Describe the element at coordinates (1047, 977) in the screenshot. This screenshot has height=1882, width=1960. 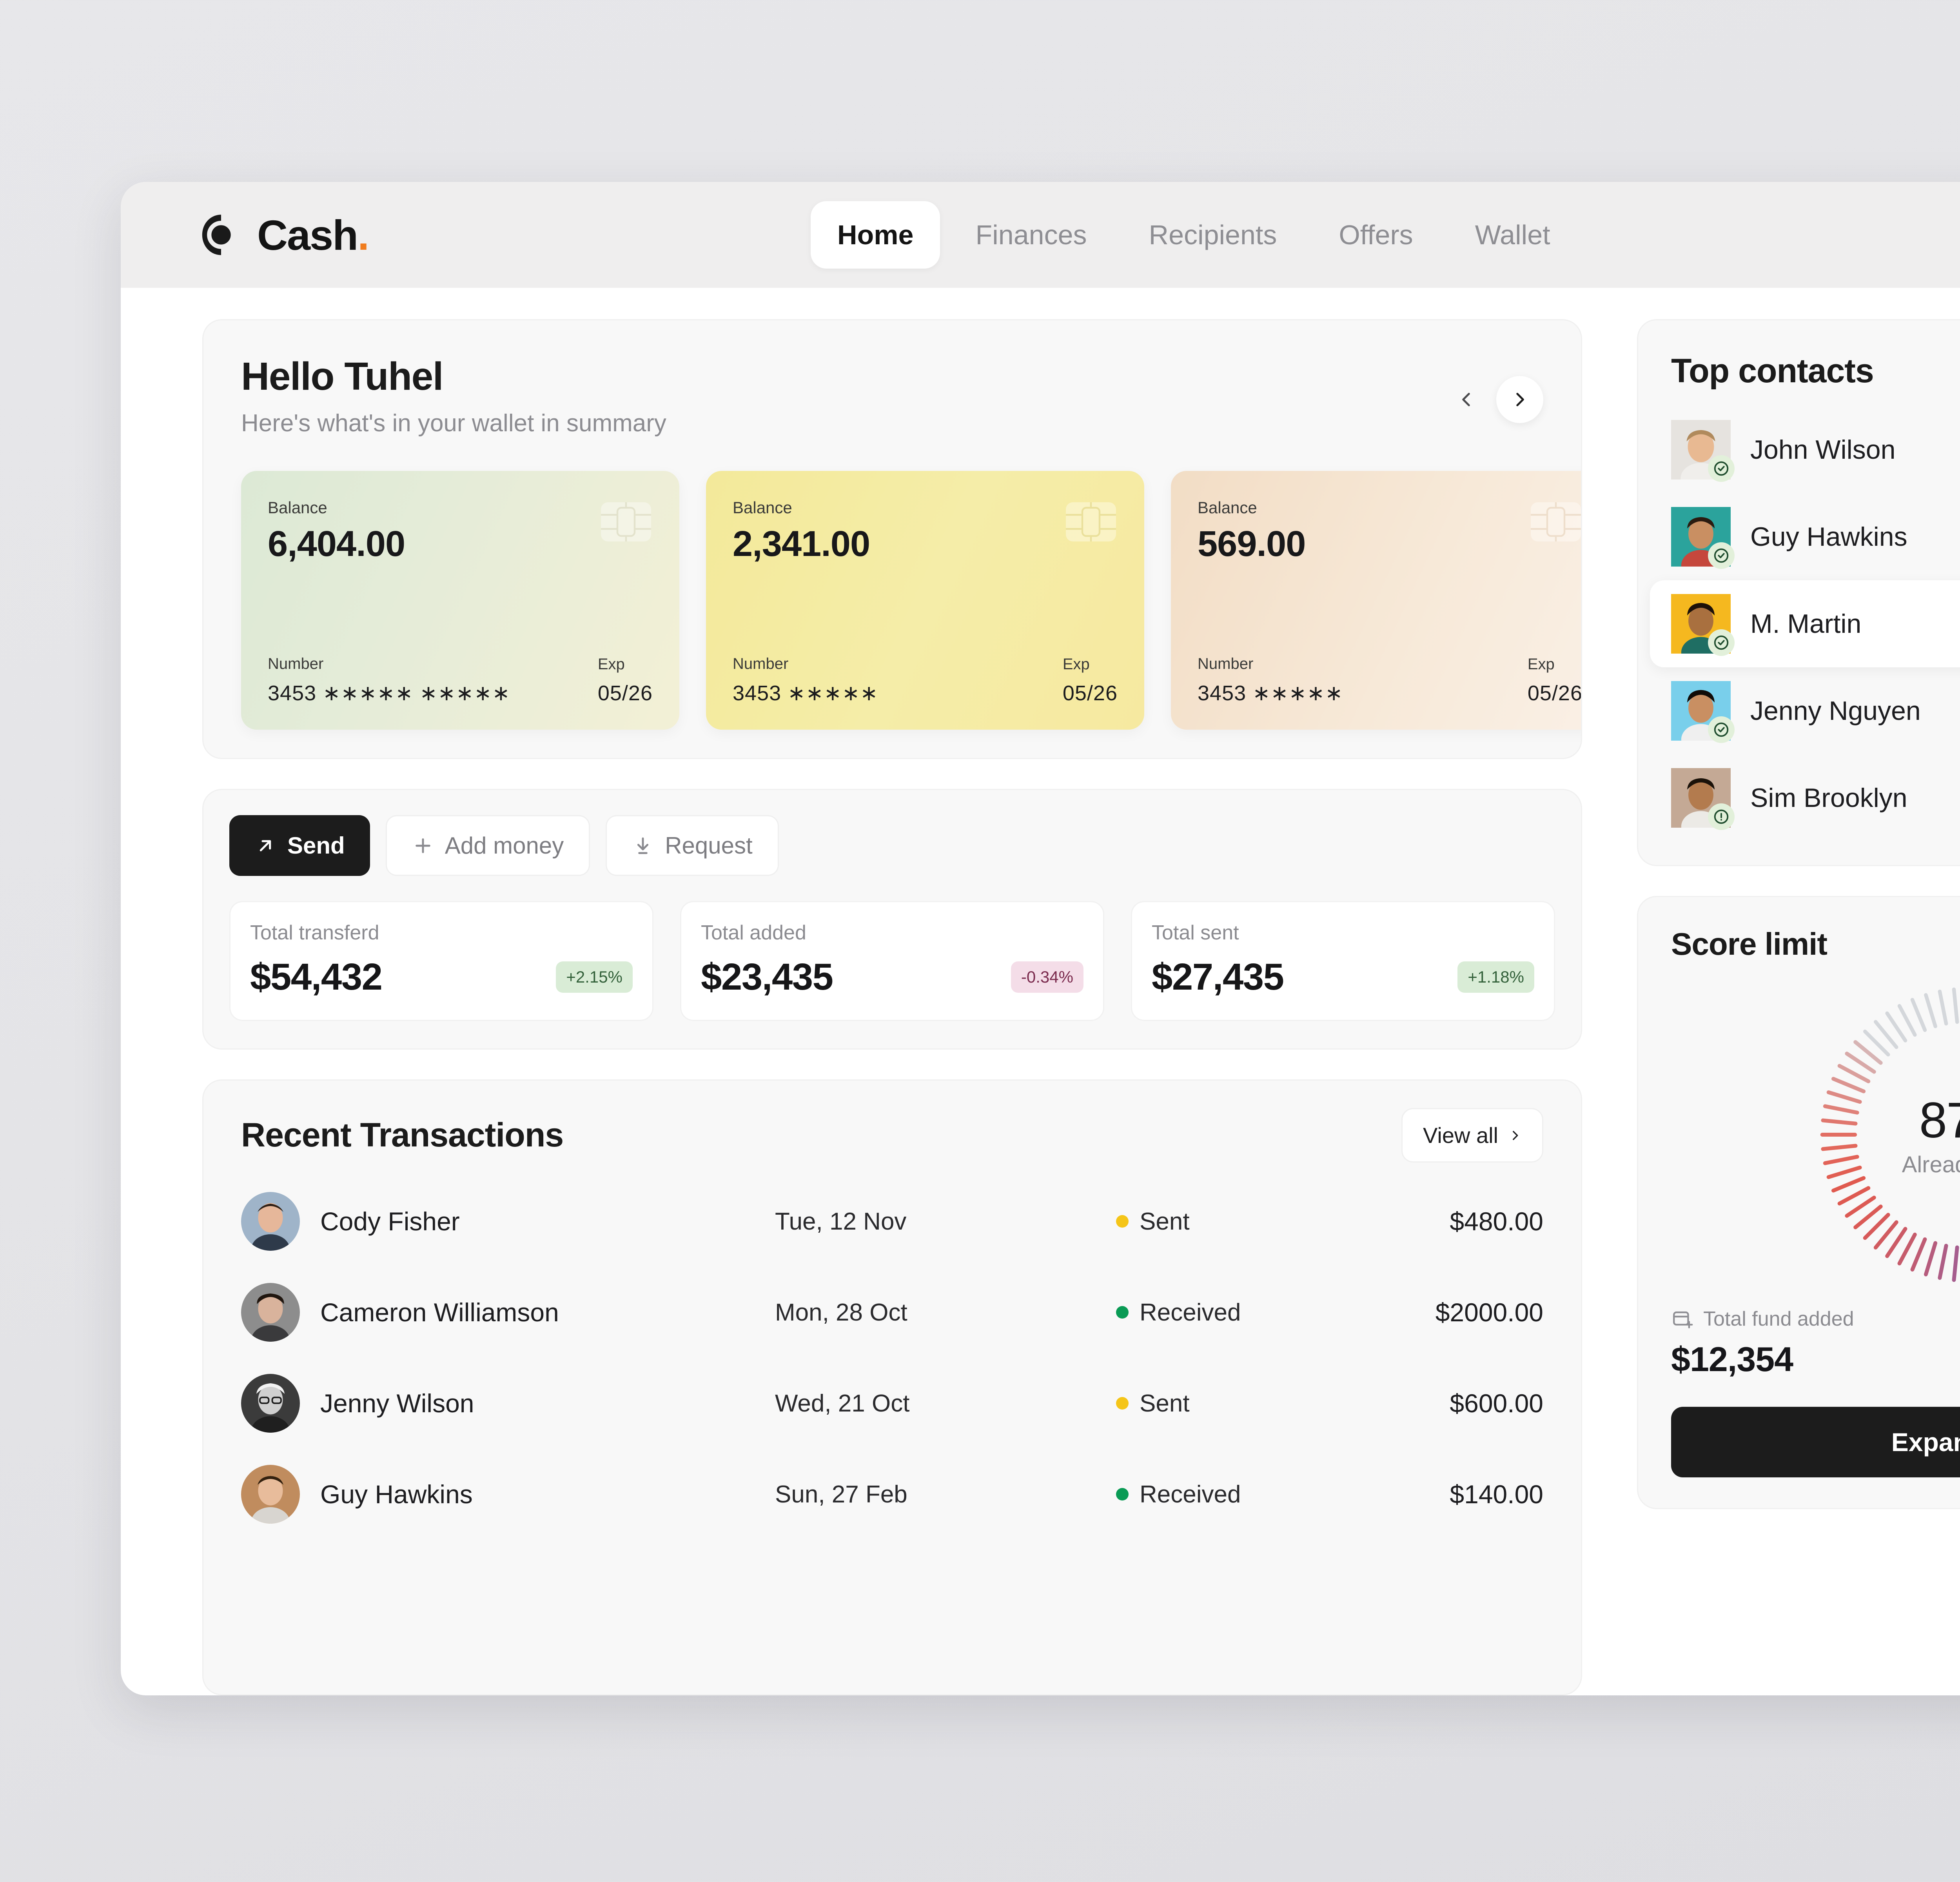
I see `stat-change-badge: -0.34%` at that location.